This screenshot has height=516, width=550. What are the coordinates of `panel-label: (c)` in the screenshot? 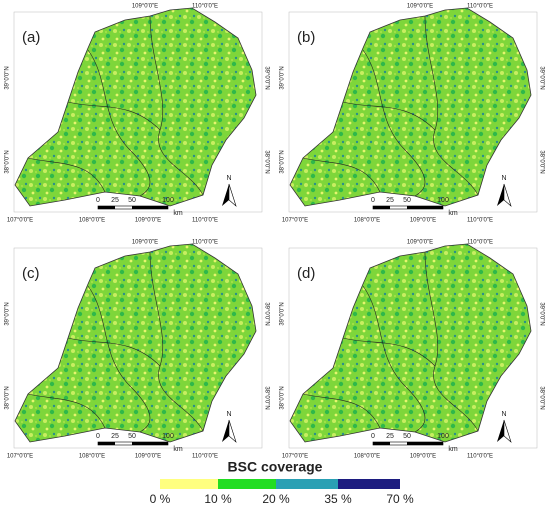 It's located at (31, 273).